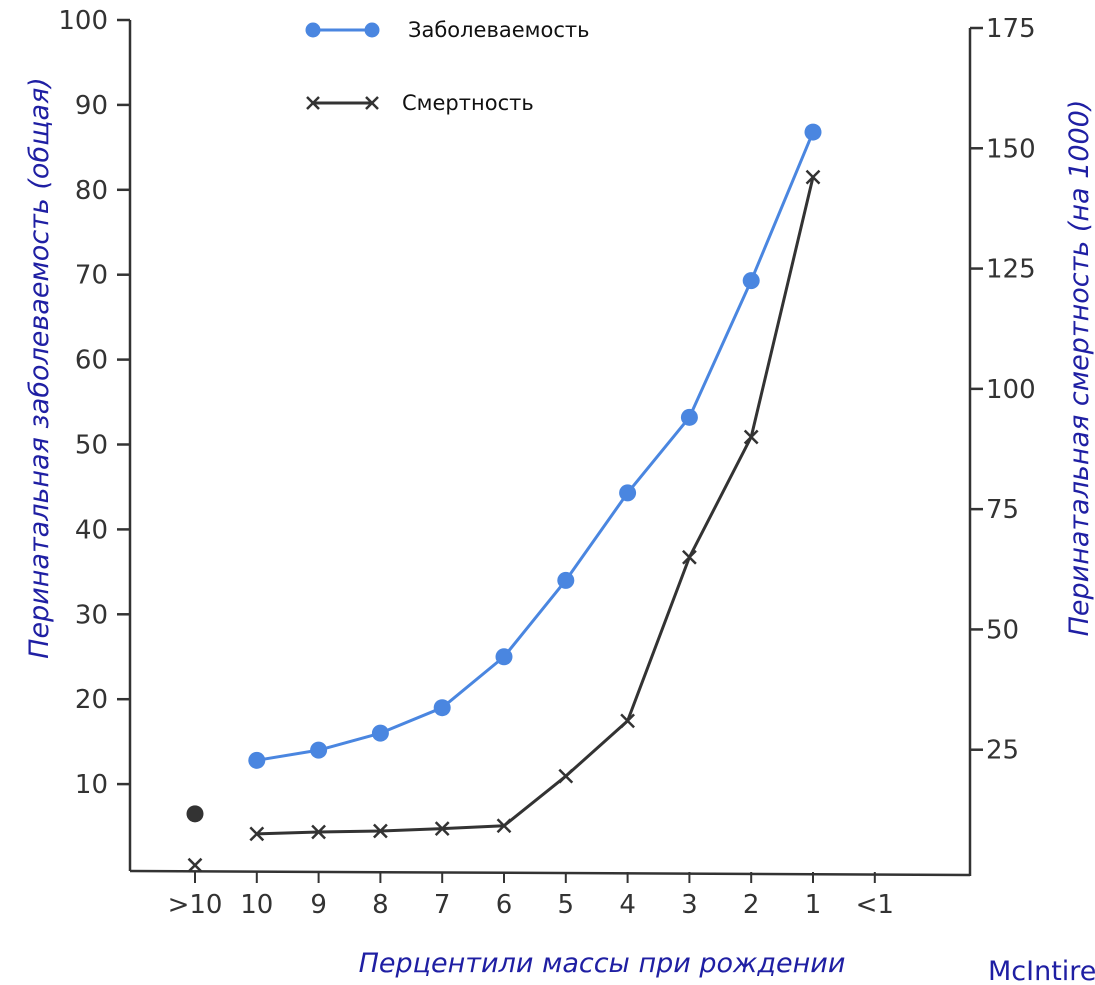 This screenshot has width=1095, height=985. What do you see at coordinates (566, 905) in the screenshot?
I see `x-tick-label: 5` at bounding box center [566, 905].